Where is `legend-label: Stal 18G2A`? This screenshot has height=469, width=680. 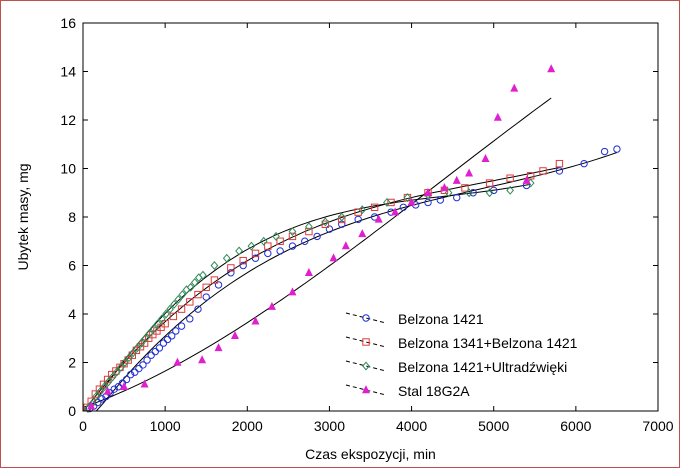
legend-label: Stal 18G2A is located at coordinates (434, 391).